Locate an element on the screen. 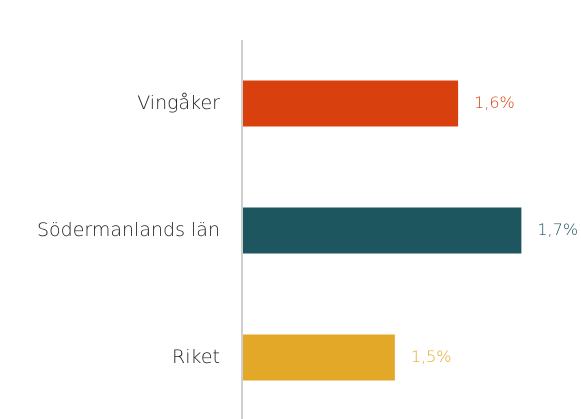 Image resolution: width=581 pixels, height=419 pixels. category-label: Riket is located at coordinates (196, 357).